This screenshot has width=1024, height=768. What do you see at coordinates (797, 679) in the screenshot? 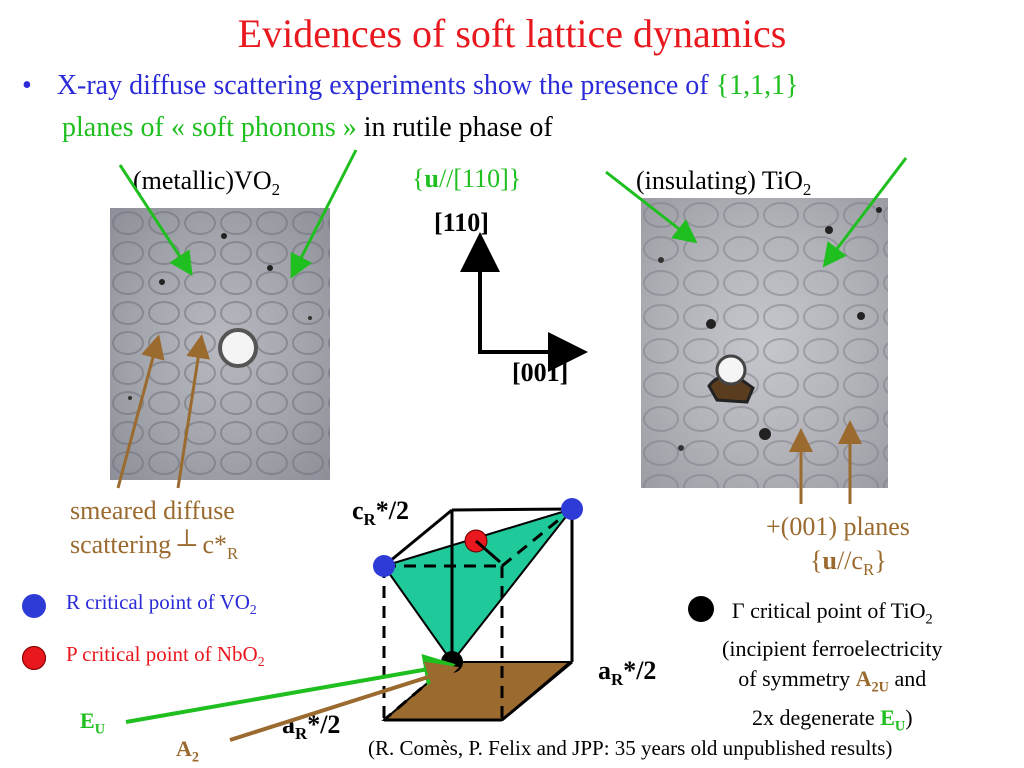
I see `gamma-line-3-pre: of symmetry` at bounding box center [797, 679].